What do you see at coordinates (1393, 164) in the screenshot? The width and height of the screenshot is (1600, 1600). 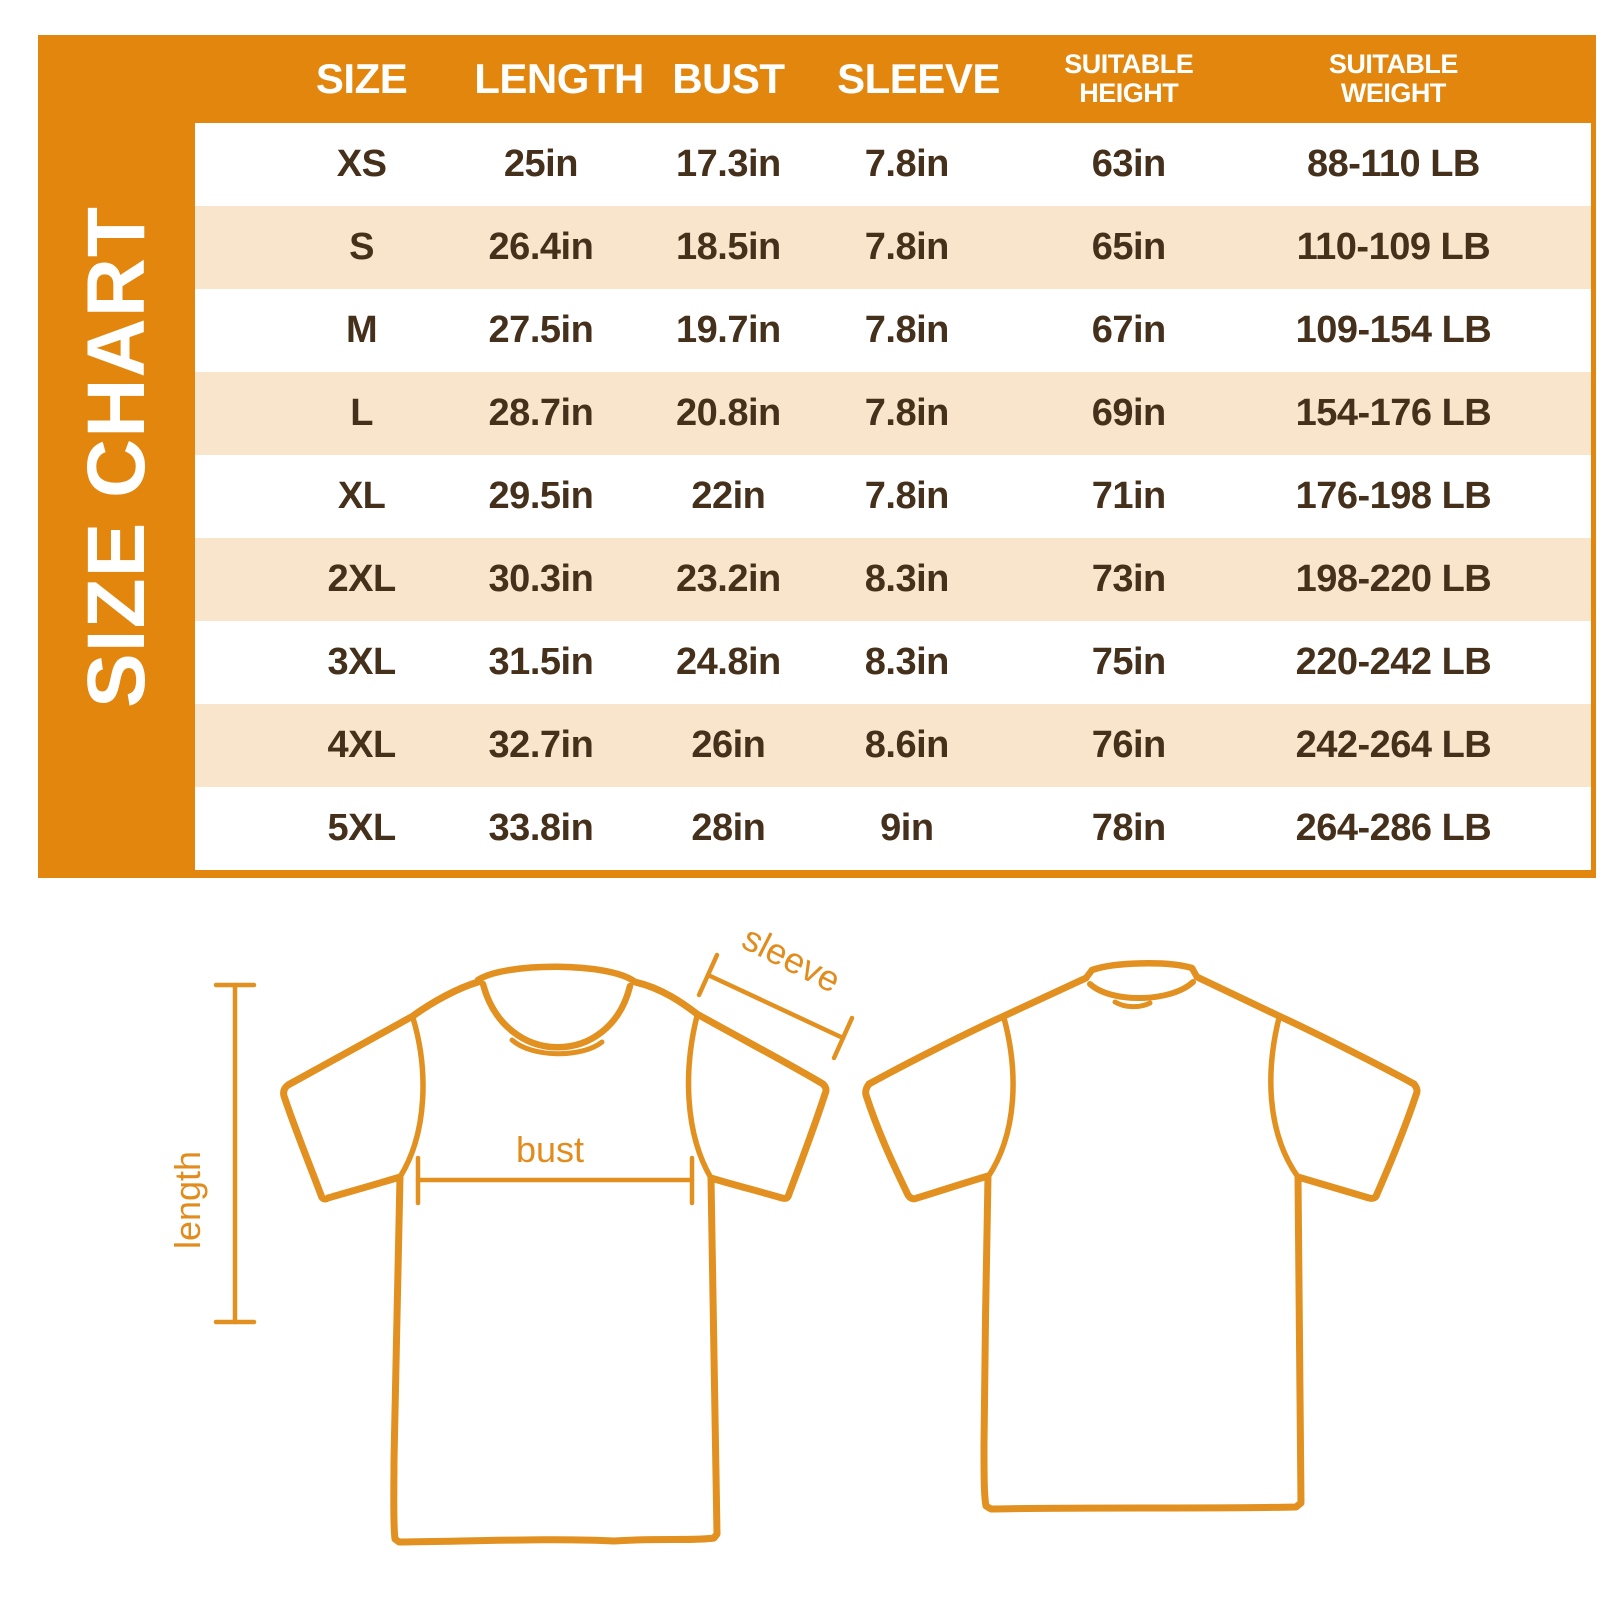 I see `cell-weight: 88-110 LB` at bounding box center [1393, 164].